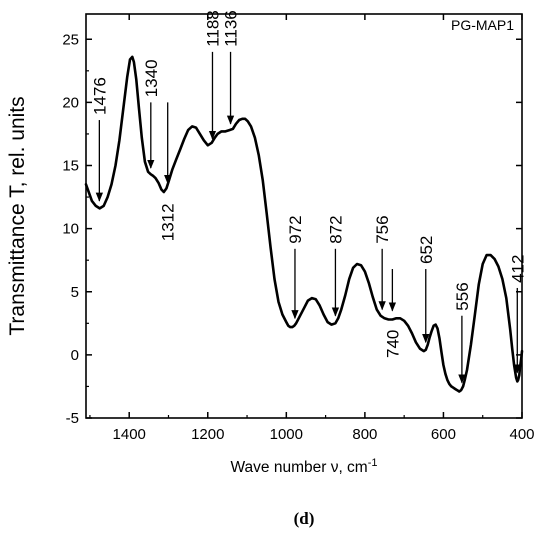 The width and height of the screenshot is (550, 544). Describe the element at coordinates (298, 467) in the screenshot. I see `x-axis-title-text: Wave number ν, cm` at that location.